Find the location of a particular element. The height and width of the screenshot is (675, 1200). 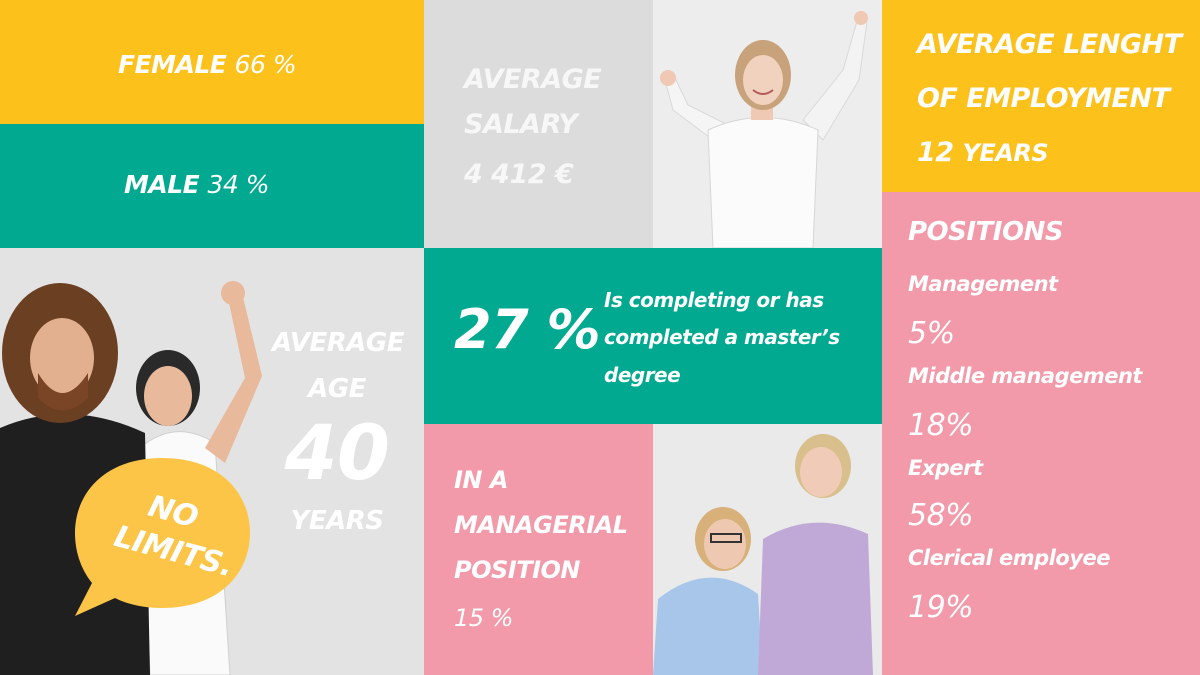

employment-unit: YEARS is located at coordinates (1005, 153).